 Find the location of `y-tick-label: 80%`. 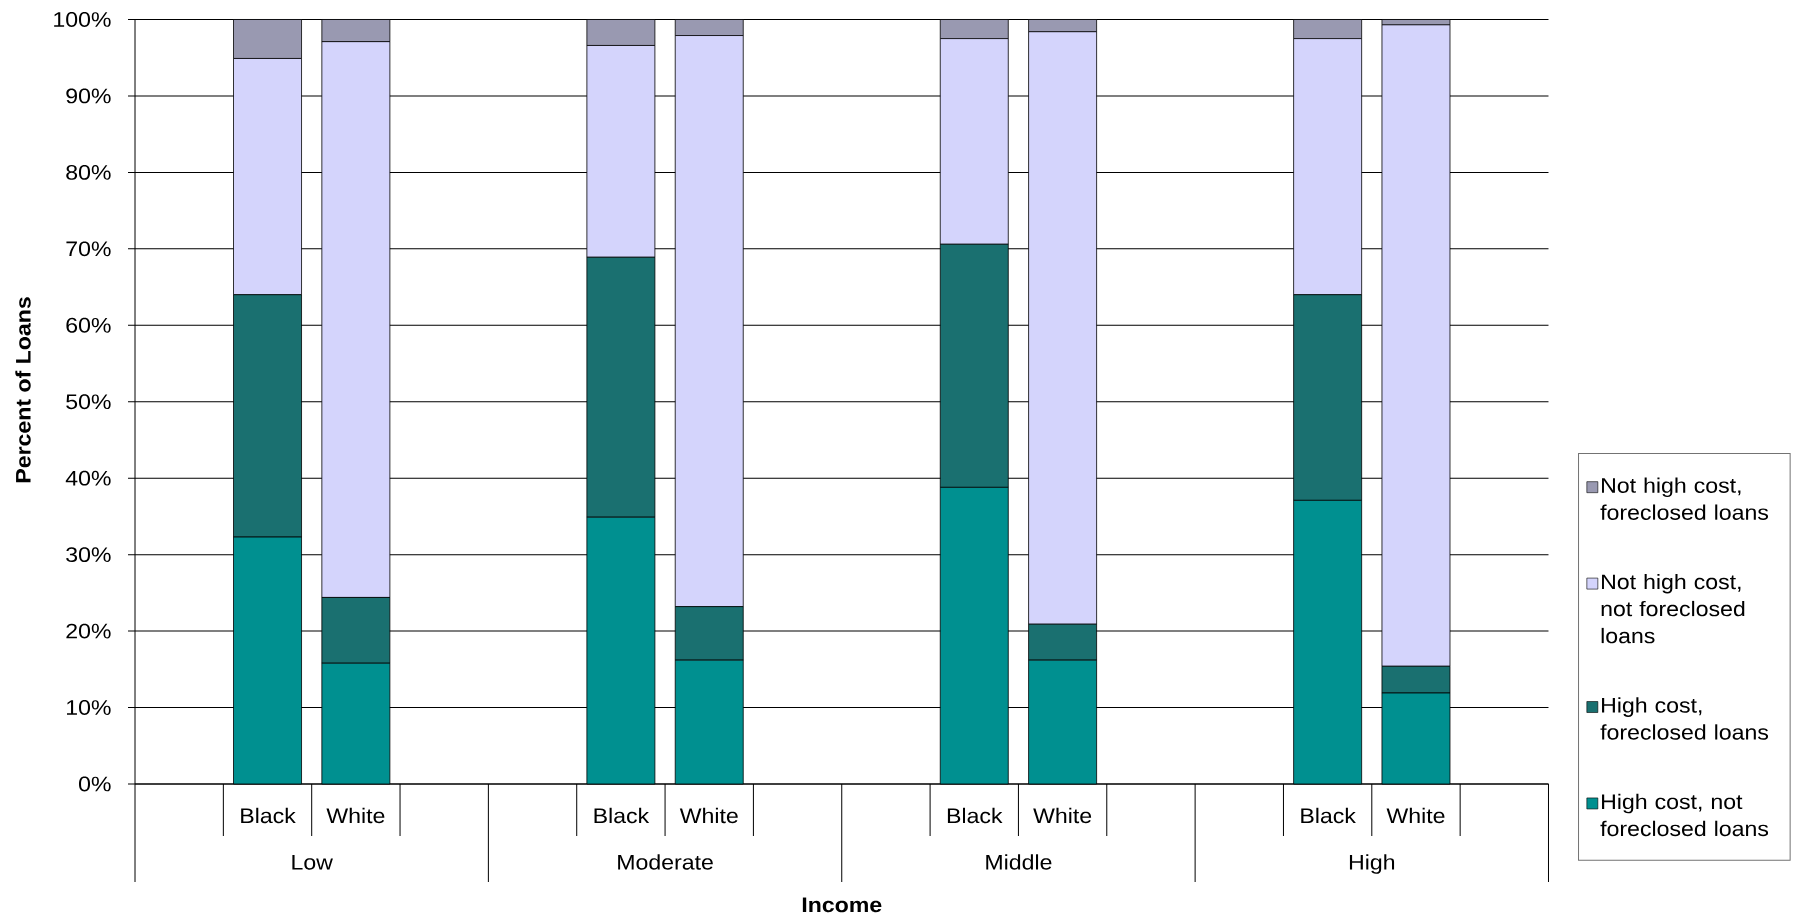

y-tick-label: 80% is located at coordinates (88, 172).